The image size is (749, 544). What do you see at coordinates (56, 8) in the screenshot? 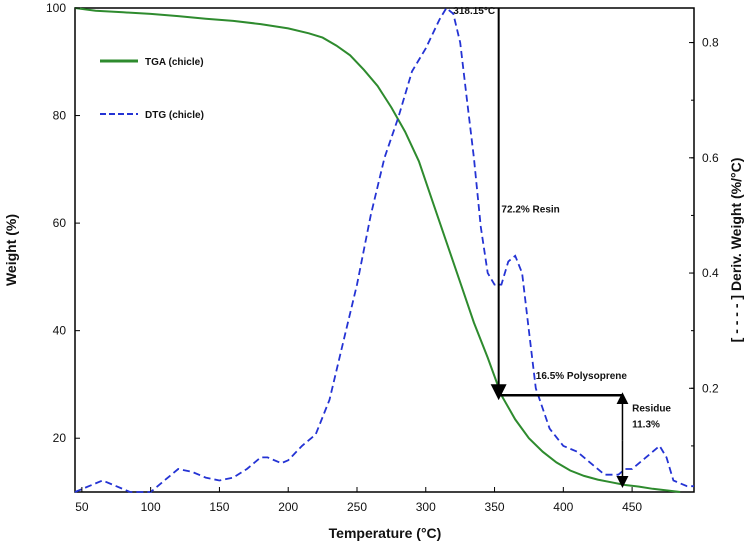
I see `y-tick-label: 100` at bounding box center [56, 8].